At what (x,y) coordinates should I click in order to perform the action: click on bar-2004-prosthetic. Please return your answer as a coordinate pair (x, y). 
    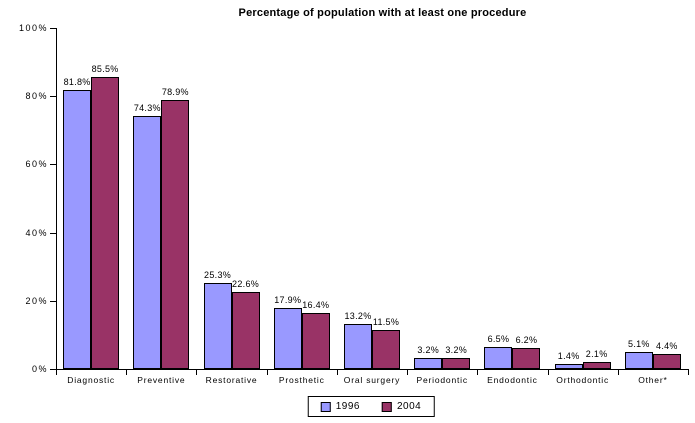
    Looking at the image, I should click on (315, 341).